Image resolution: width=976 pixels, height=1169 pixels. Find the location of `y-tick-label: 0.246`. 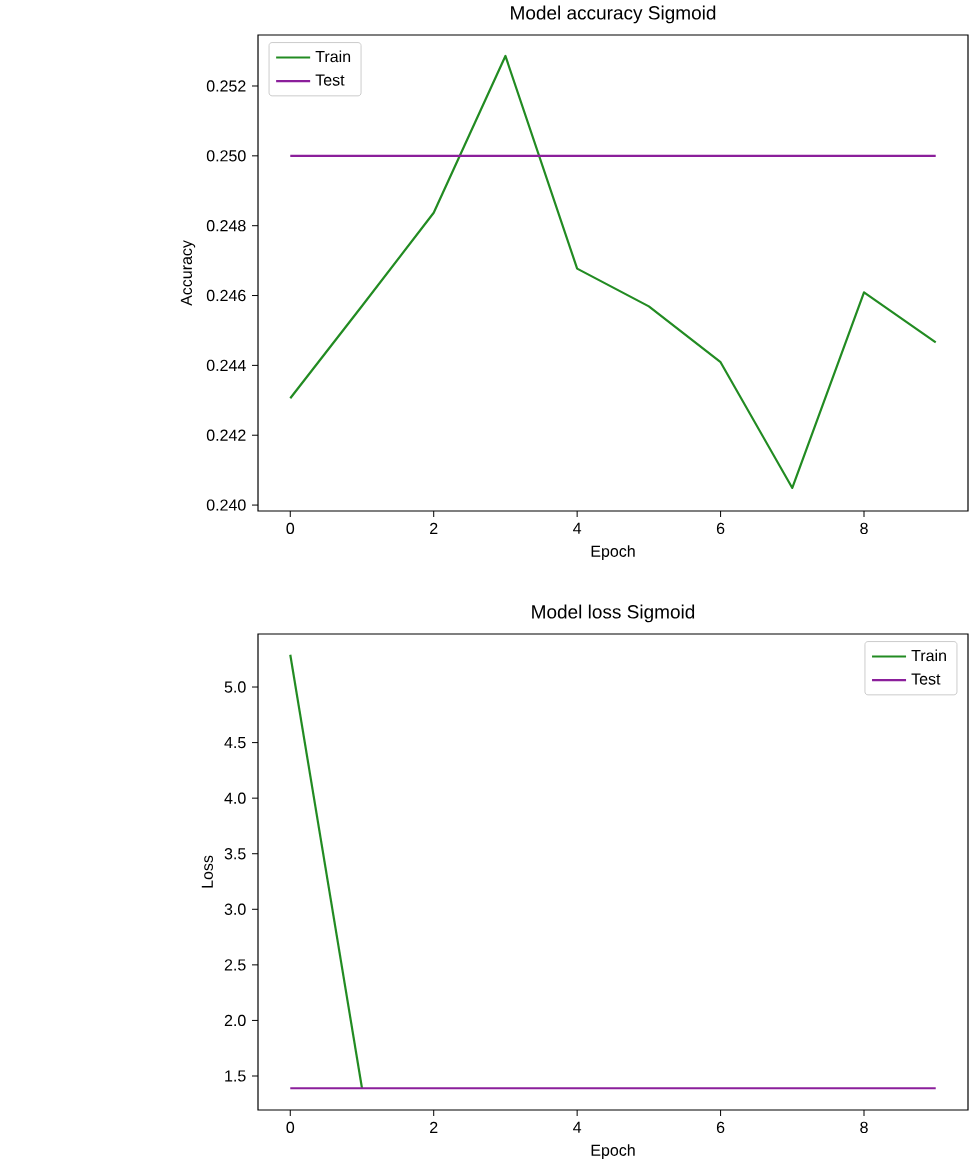

y-tick-label: 0.246 is located at coordinates (226, 295).